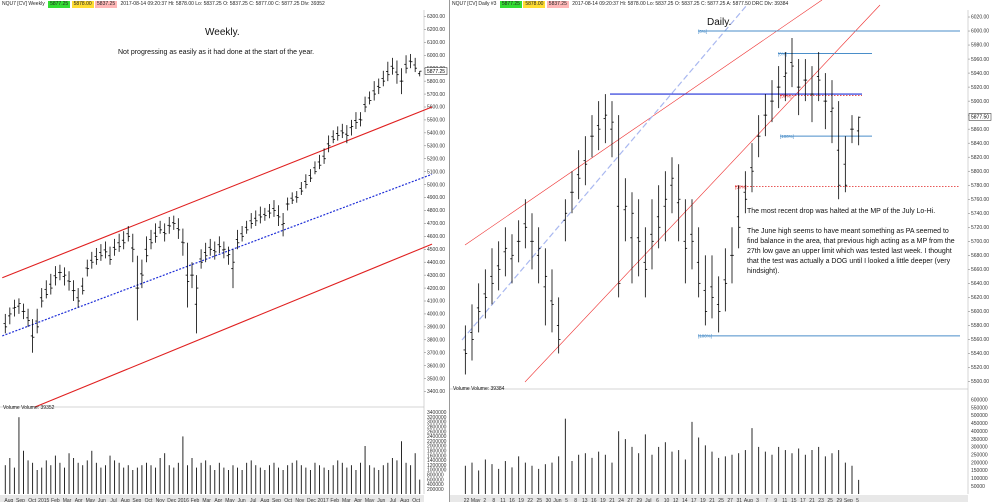 The image size is (1000, 502). I want to click on time-axis-label: 23, so click(821, 500).